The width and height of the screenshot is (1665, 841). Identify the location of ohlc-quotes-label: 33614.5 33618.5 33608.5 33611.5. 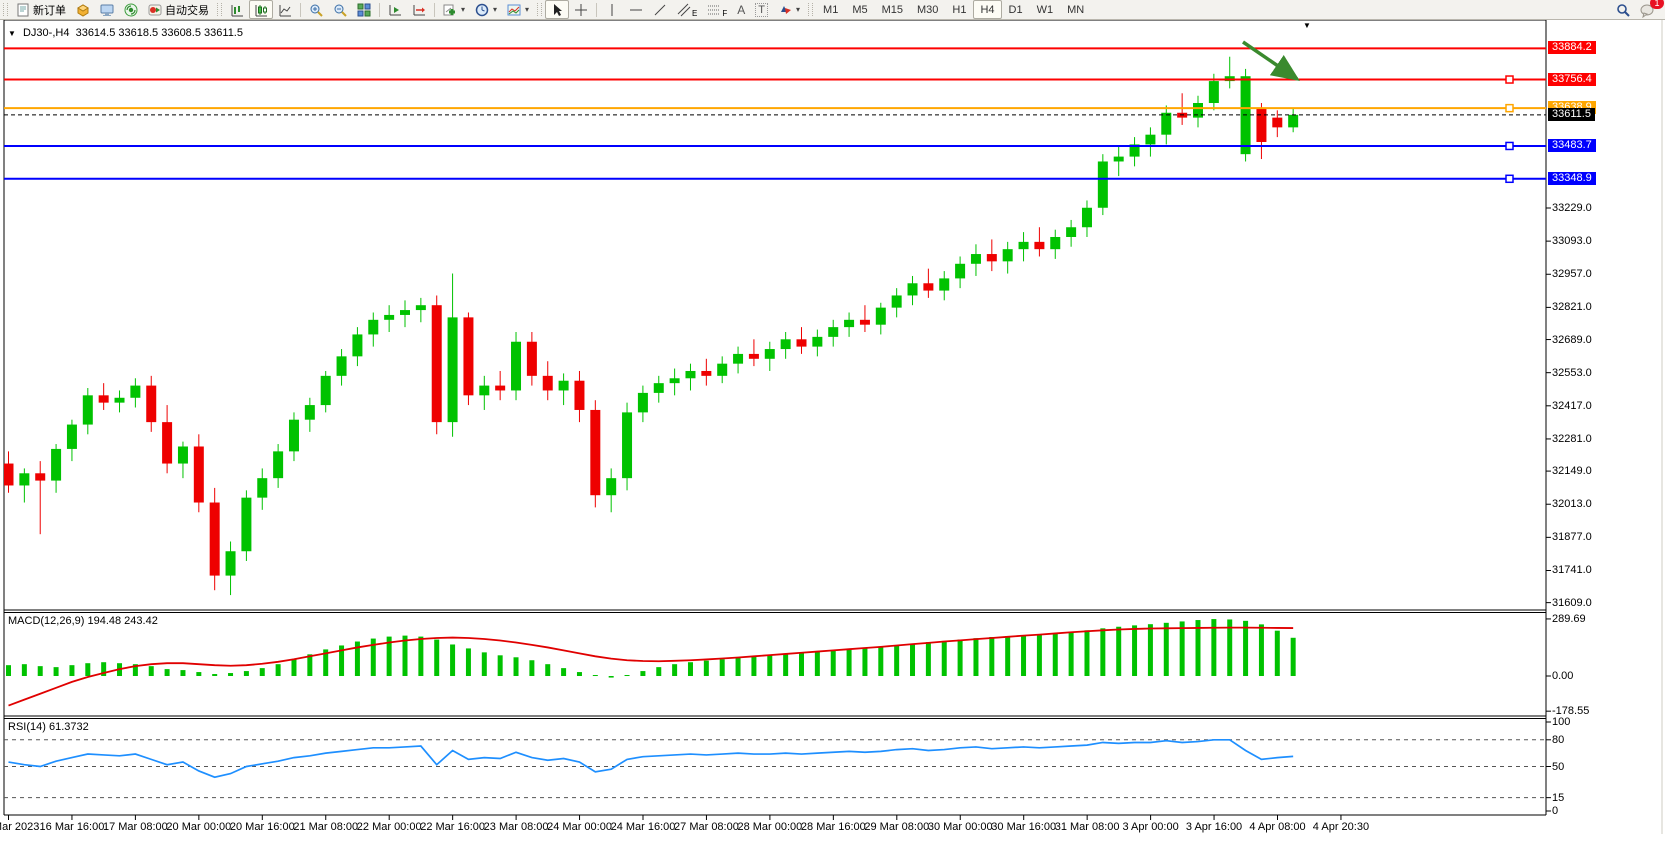
(159, 33).